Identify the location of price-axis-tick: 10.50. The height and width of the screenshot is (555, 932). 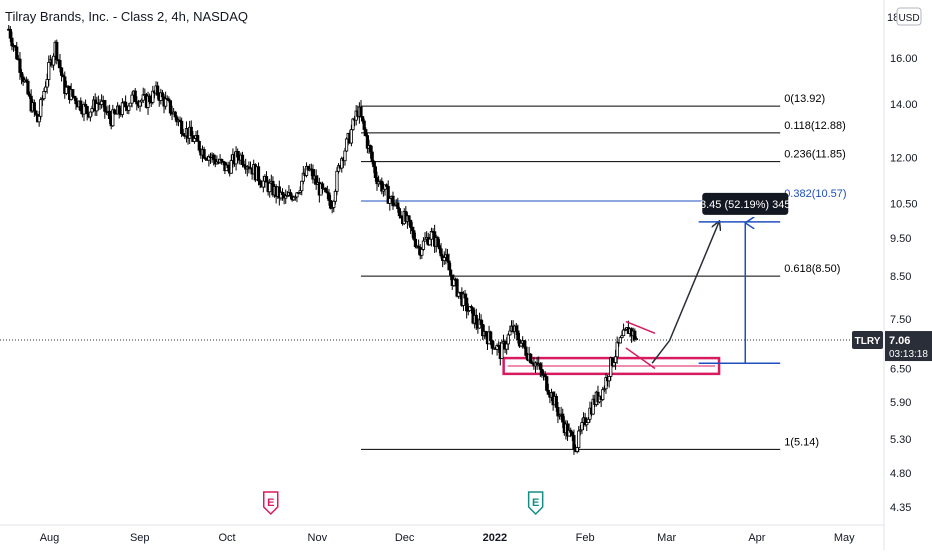
(904, 204).